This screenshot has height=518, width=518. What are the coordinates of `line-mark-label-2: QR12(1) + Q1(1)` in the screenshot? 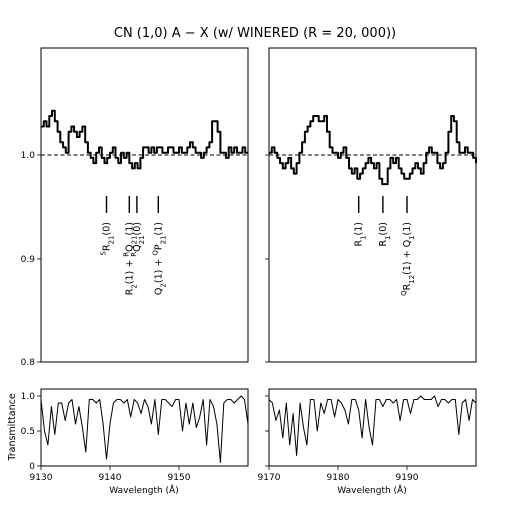 It's located at (408, 259).